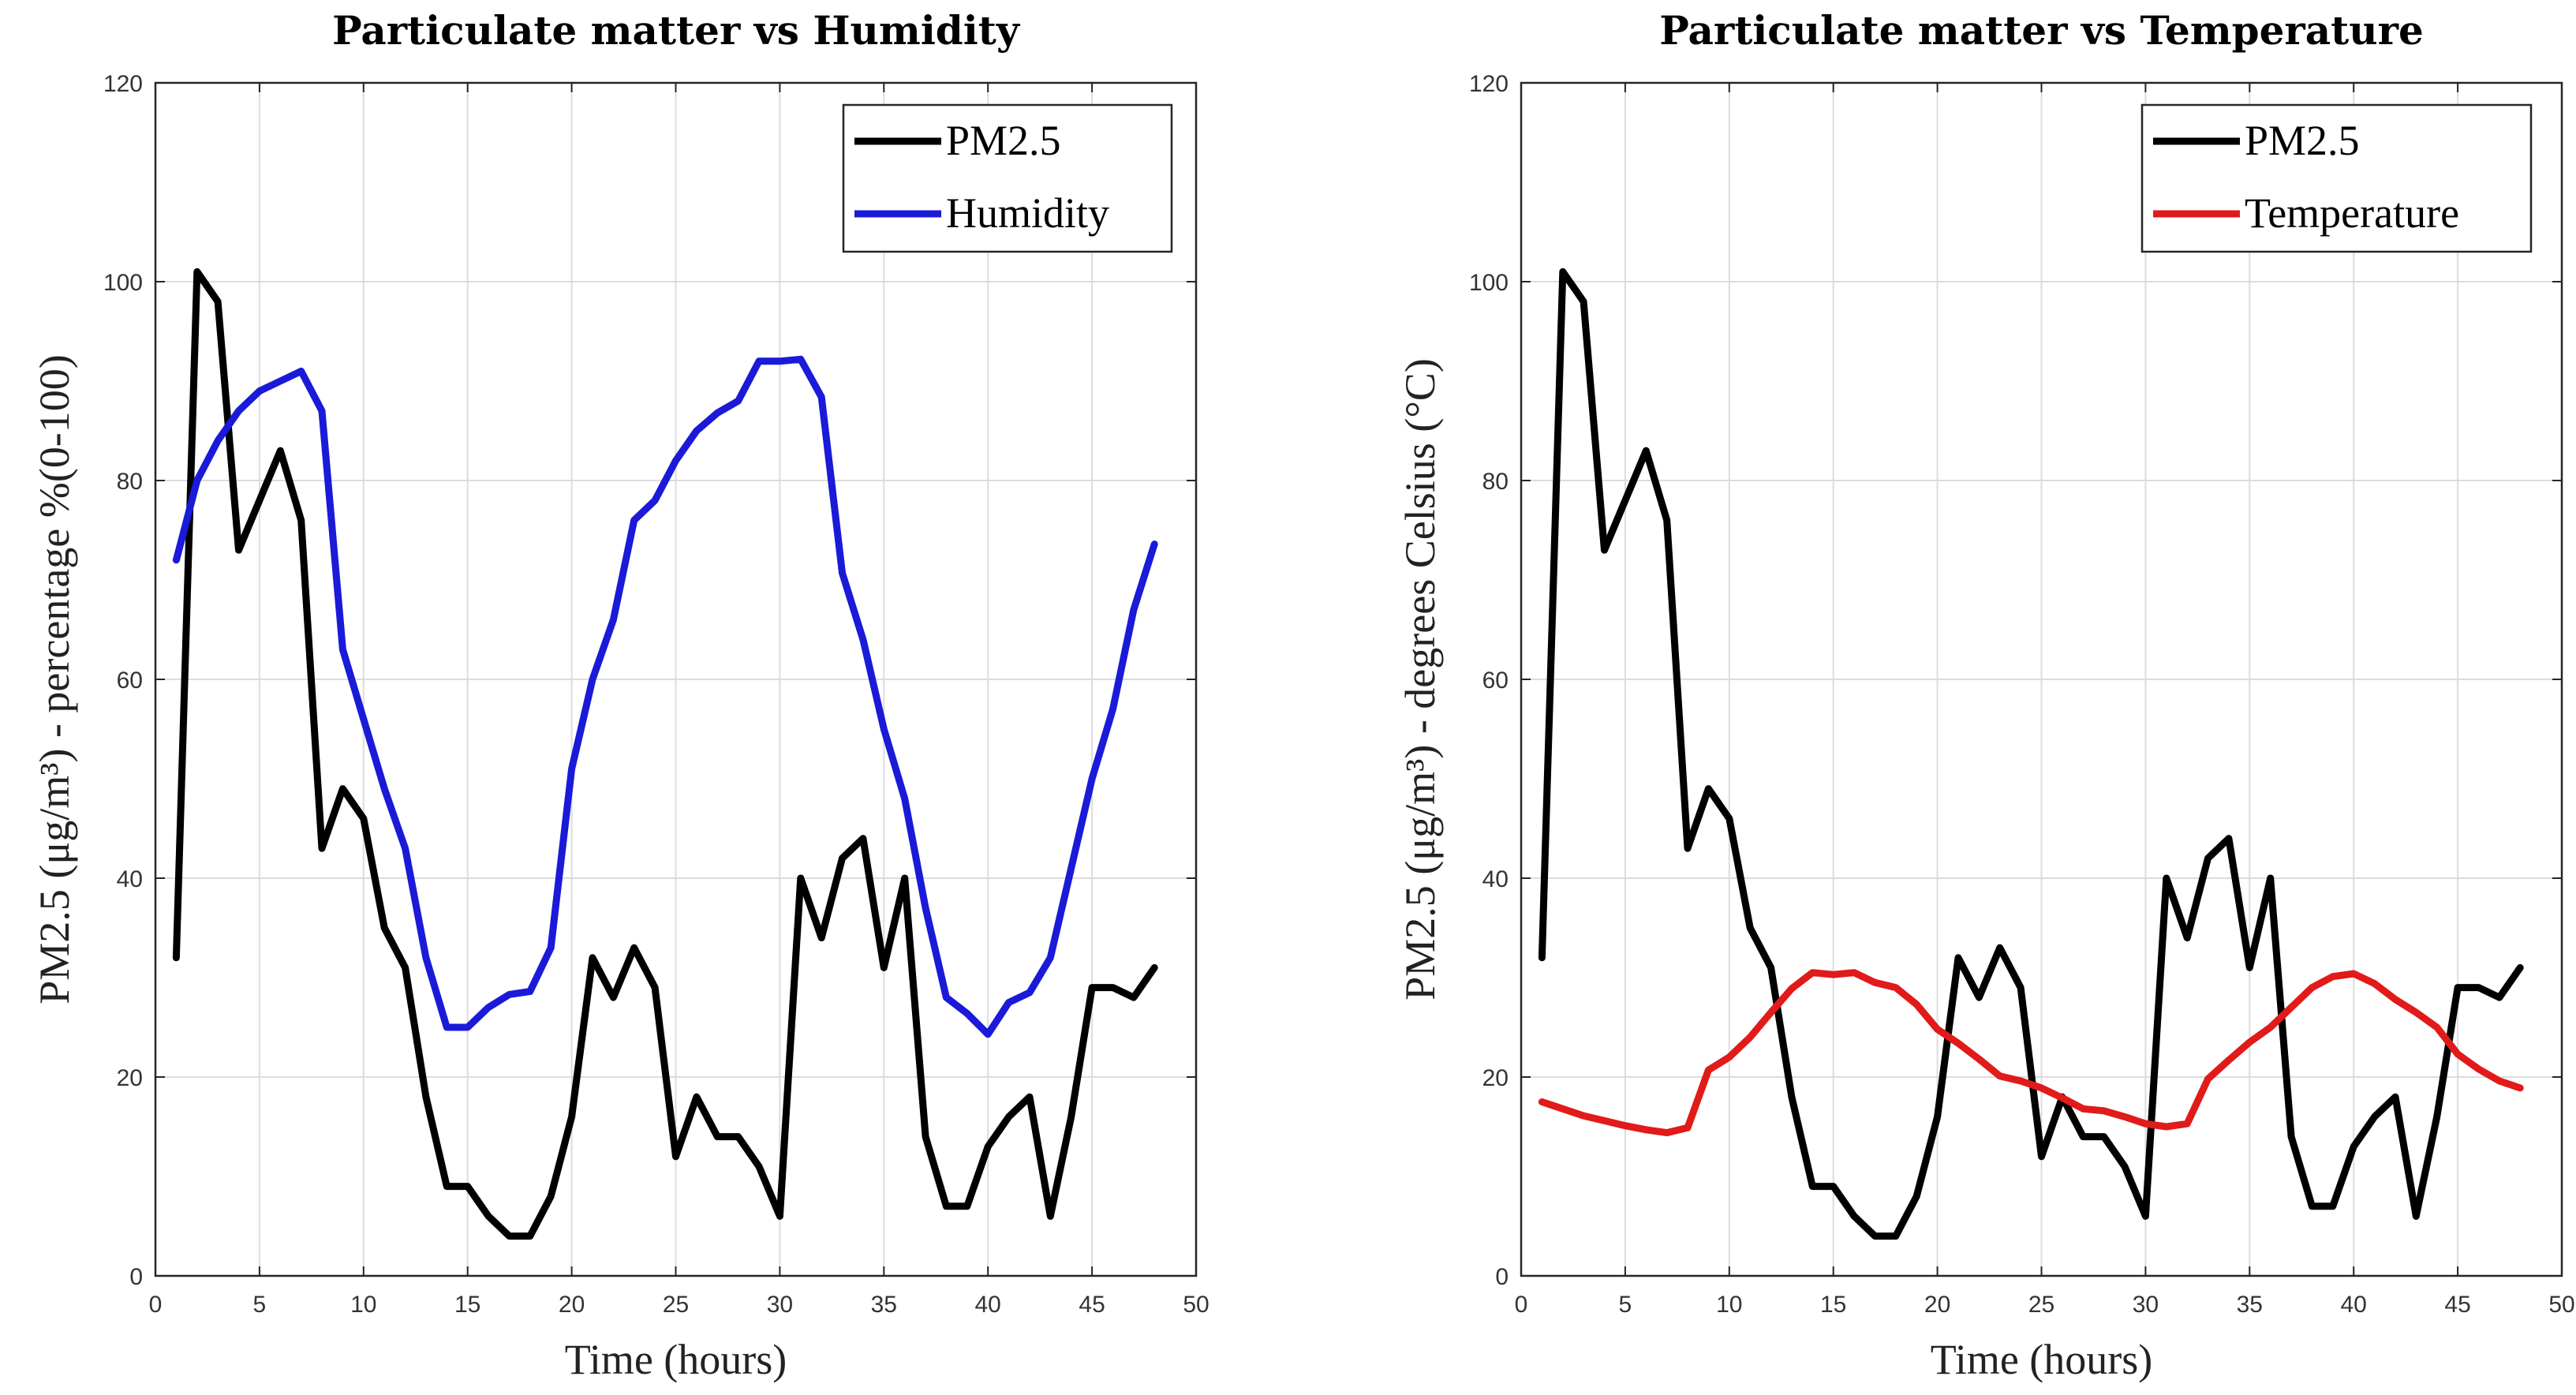  I want to click on legend: PM2.5 Humidity, so click(1007, 178).